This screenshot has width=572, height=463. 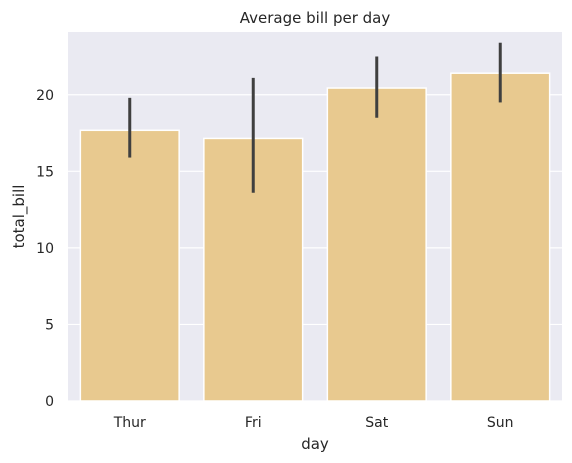 What do you see at coordinates (376, 423) in the screenshot?
I see `x-tick-label: Sat` at bounding box center [376, 423].